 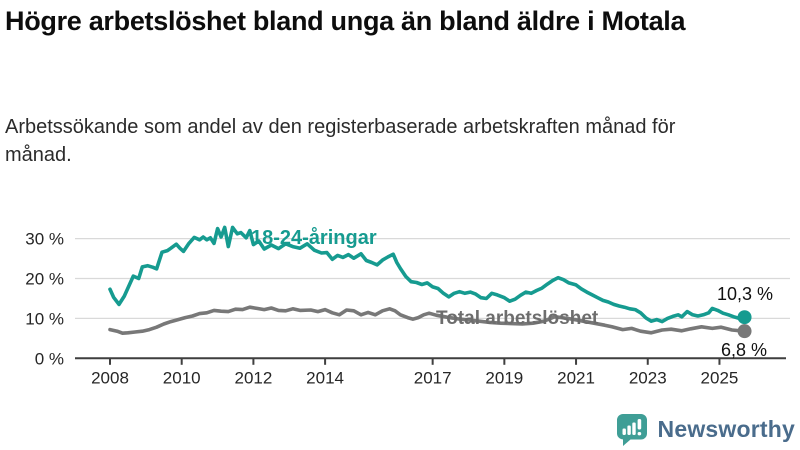 I want to click on x-axis-tick-label: 2021, so click(x=576, y=377).